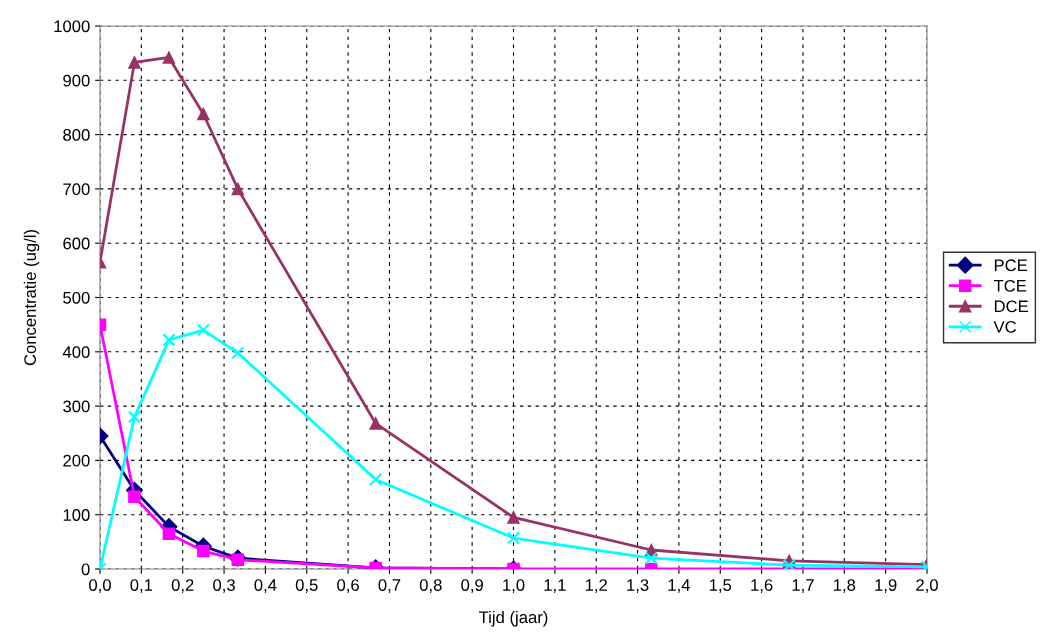  I want to click on x-tick-label: 1,9, so click(886, 586).